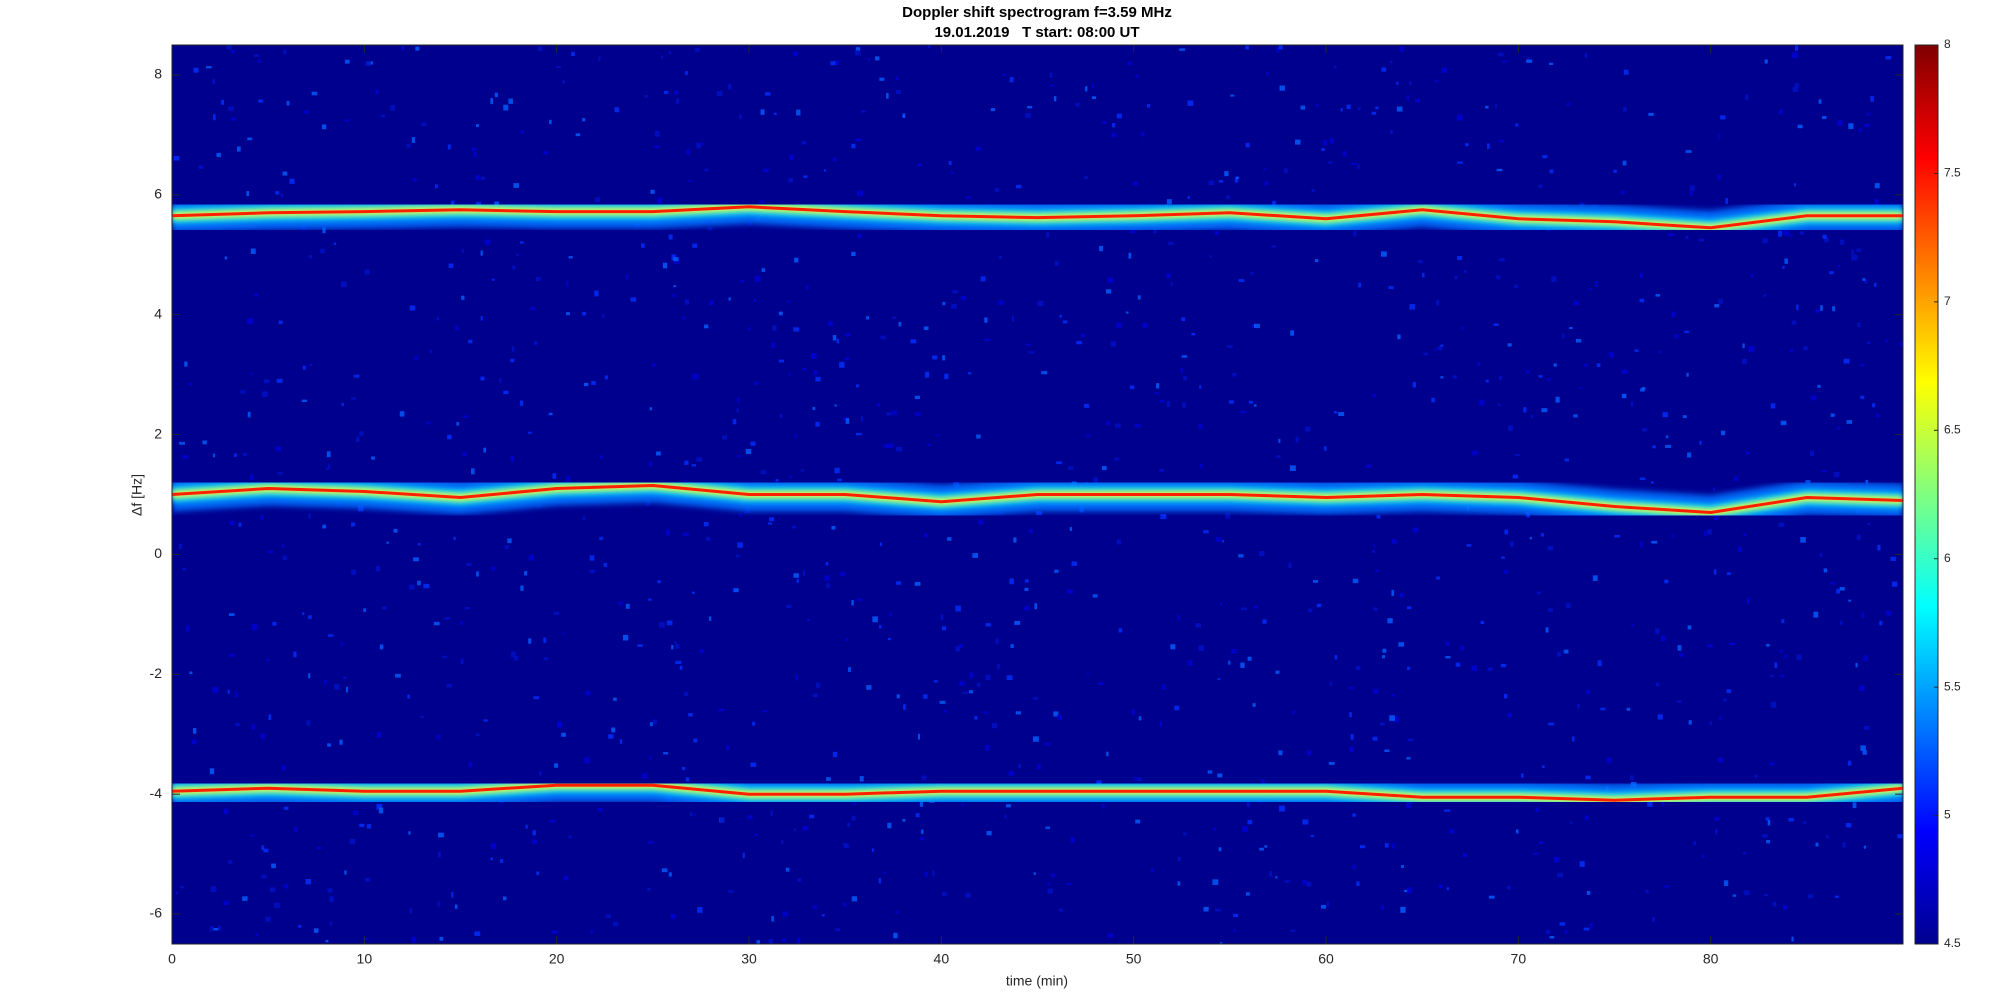 The image size is (2000, 1003). Describe the element at coordinates (1037, 12) in the screenshot. I see `chart-title: Doppler shift spectrogram f=3.59 MHz` at that location.